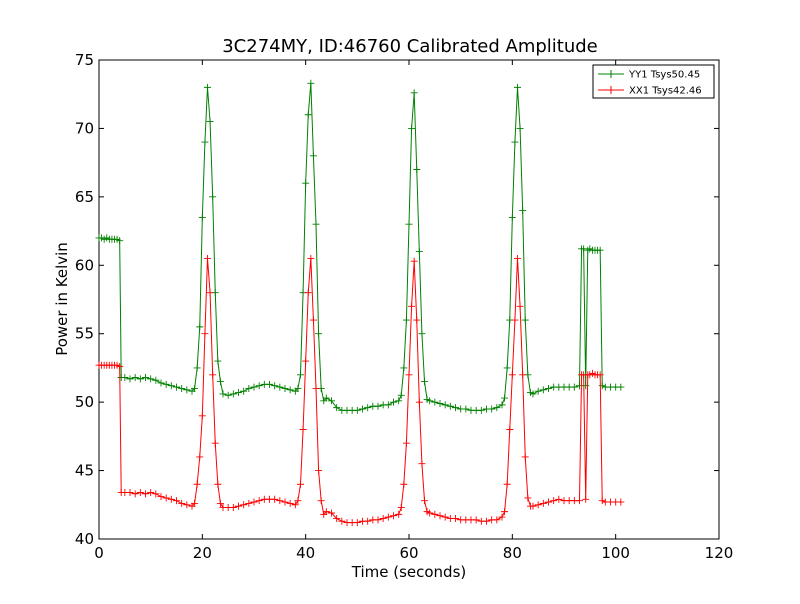  I want to click on y-tick-label: 65, so click(84, 197).